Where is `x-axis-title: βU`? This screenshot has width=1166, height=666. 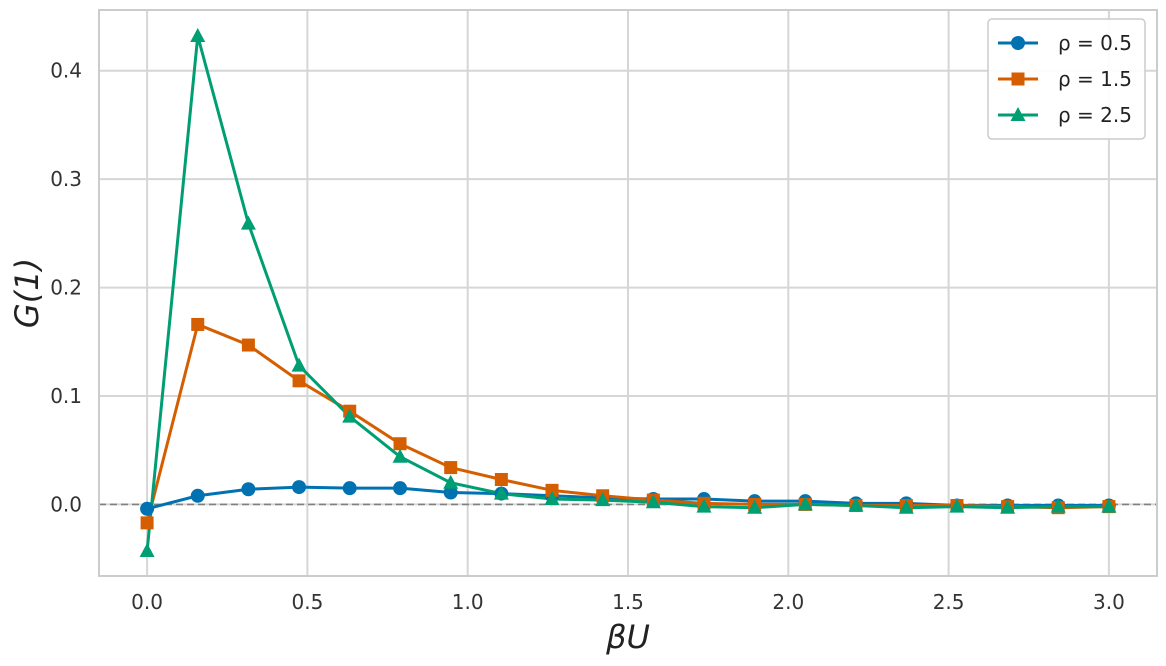 x-axis-title: βU is located at coordinates (627, 637).